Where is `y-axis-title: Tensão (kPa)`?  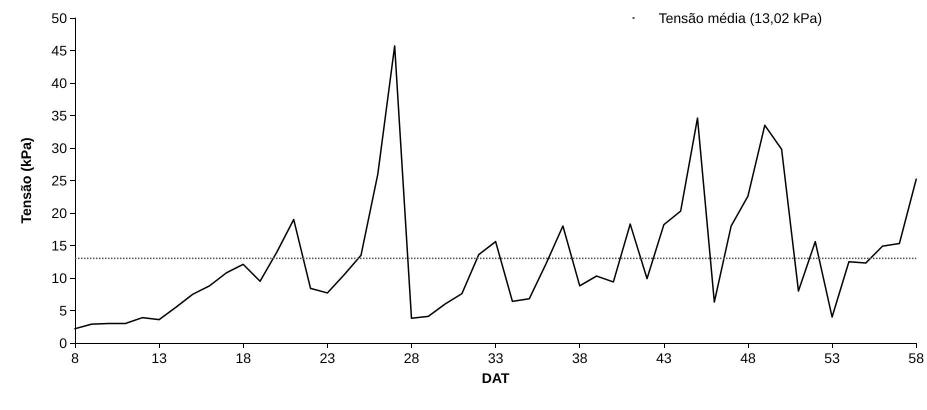
y-axis-title: Tensão (kPa) is located at coordinates (26, 180).